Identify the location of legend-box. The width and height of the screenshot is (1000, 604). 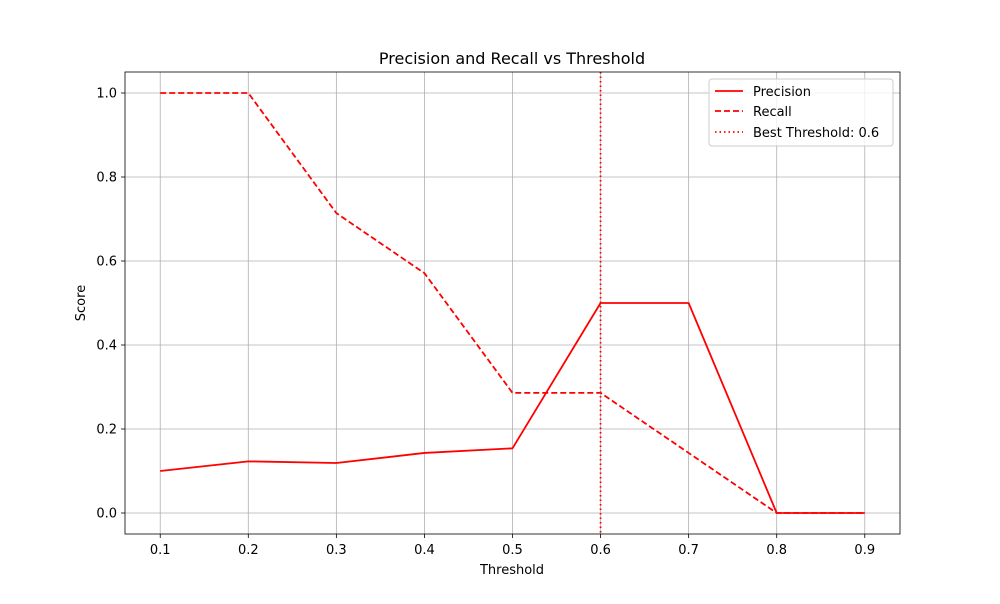
(801, 112).